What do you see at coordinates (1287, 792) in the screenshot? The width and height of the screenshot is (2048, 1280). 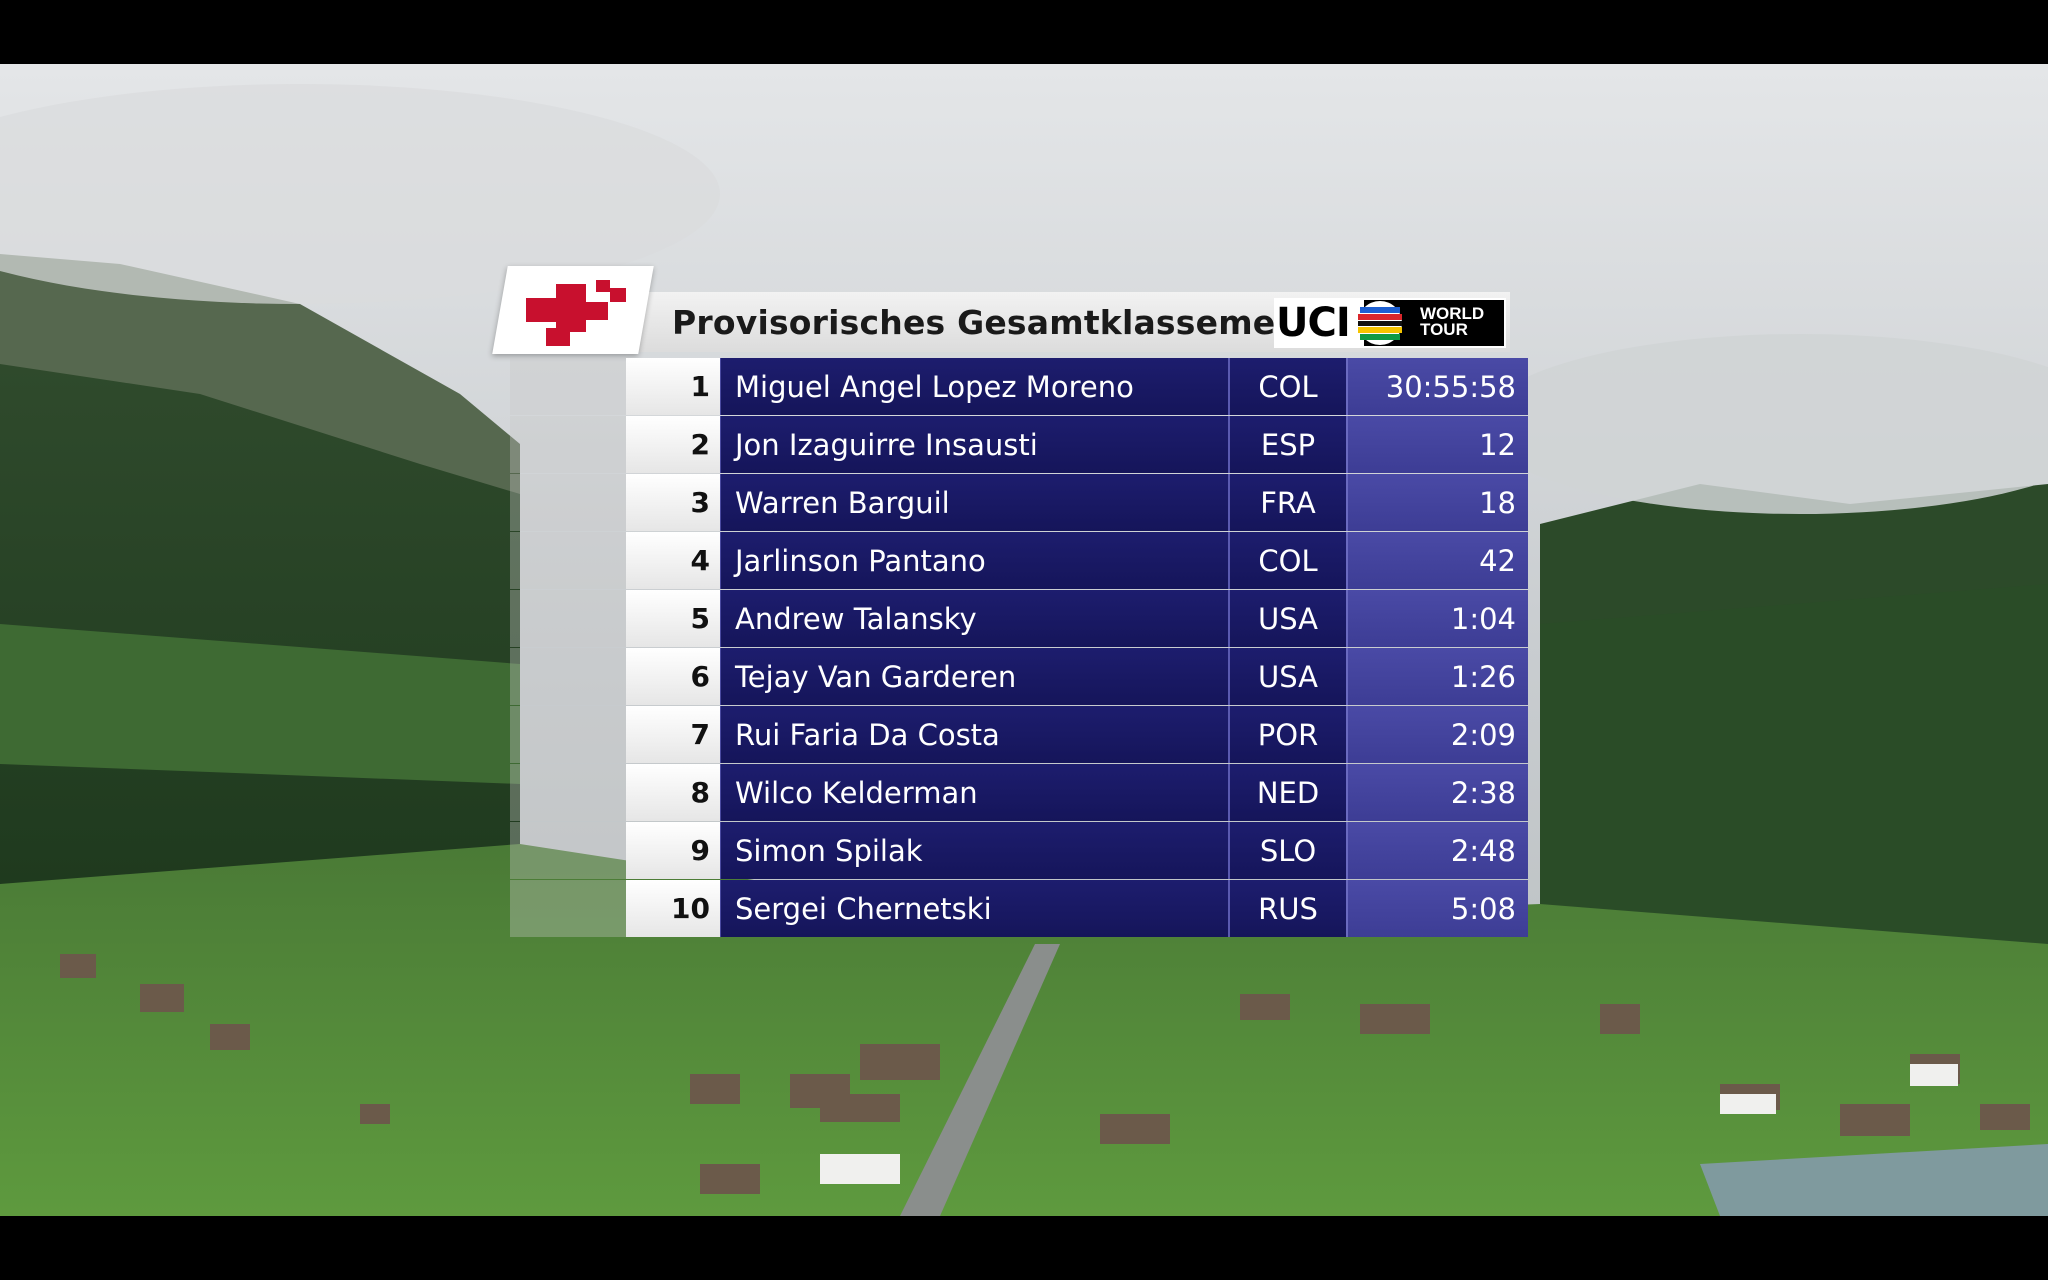 I see `nation-cell: NED` at bounding box center [1287, 792].